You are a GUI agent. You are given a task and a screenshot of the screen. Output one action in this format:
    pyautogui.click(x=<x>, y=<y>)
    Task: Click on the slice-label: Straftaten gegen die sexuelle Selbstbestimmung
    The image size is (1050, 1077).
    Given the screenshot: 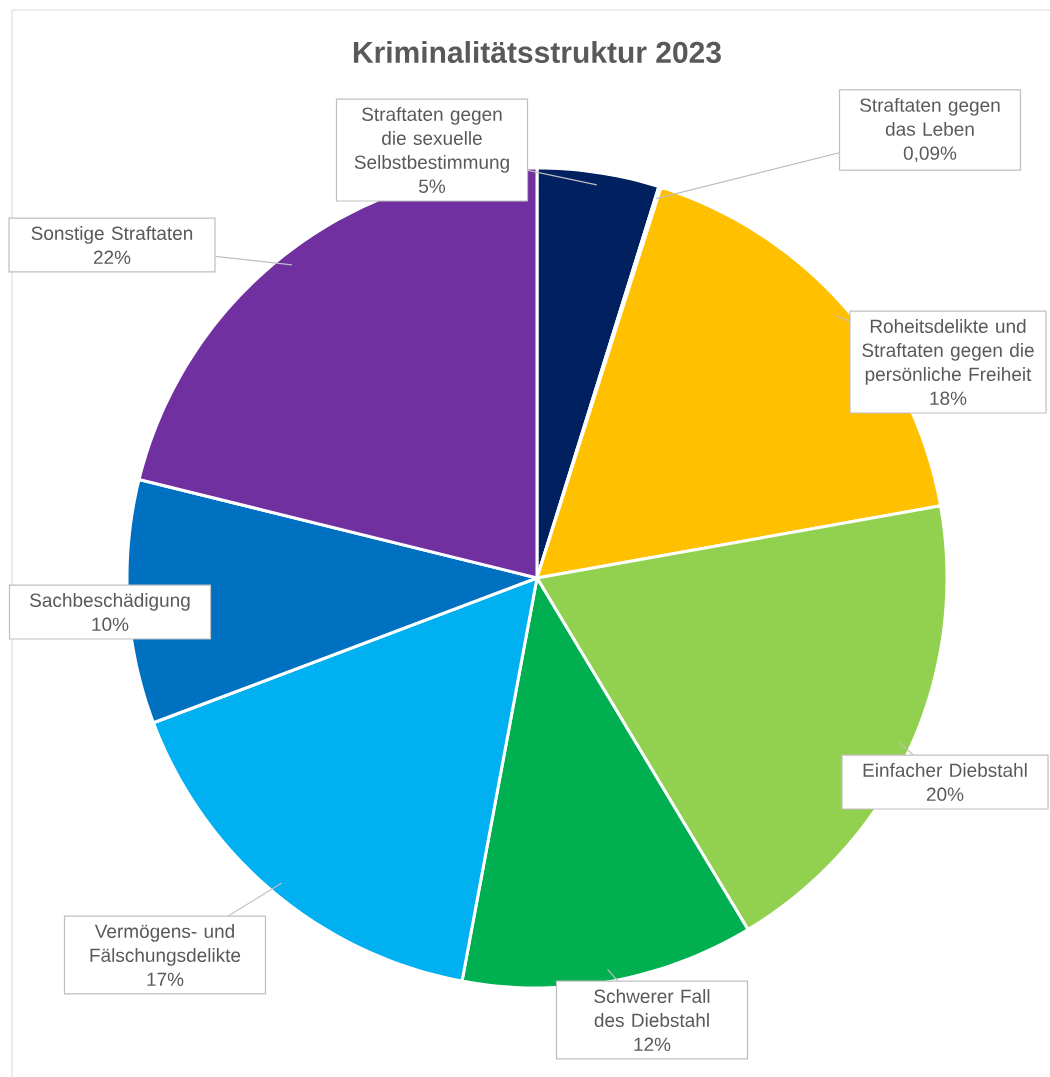 What is the action you would take?
    pyautogui.click(x=431, y=140)
    